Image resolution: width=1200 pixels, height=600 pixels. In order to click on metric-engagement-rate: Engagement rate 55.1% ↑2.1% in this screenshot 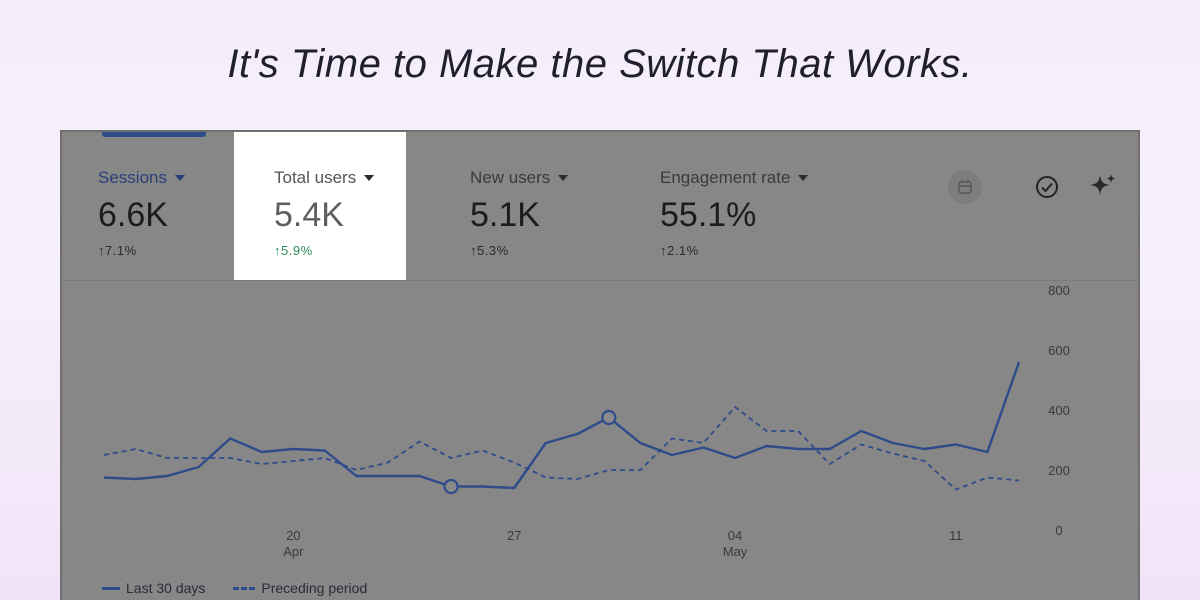, I will do `click(770, 206)`.